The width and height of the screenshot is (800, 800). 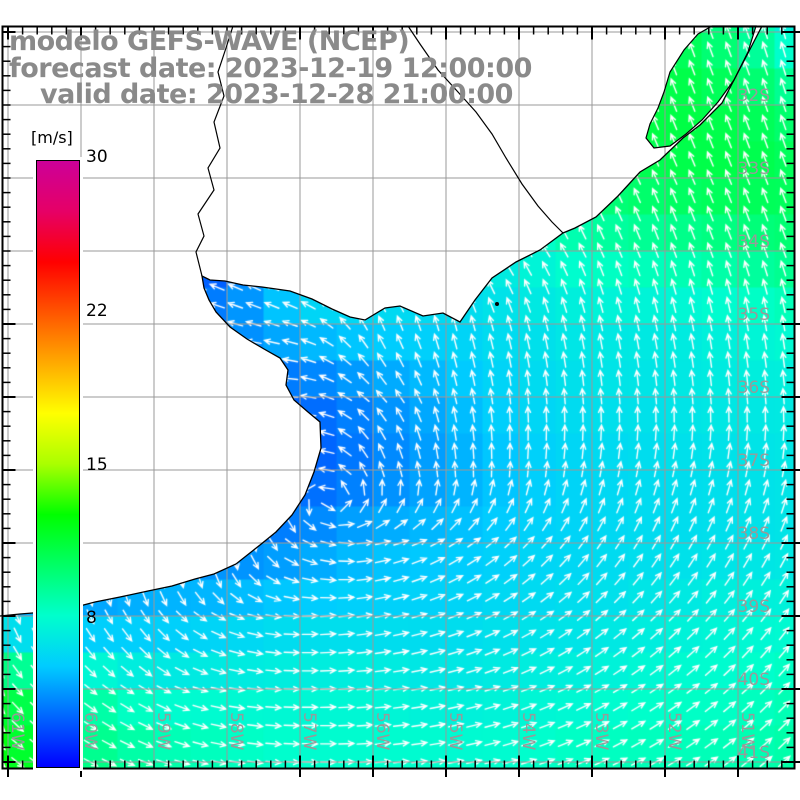 I want to click on lat-label: 35S, so click(x=754, y=315).